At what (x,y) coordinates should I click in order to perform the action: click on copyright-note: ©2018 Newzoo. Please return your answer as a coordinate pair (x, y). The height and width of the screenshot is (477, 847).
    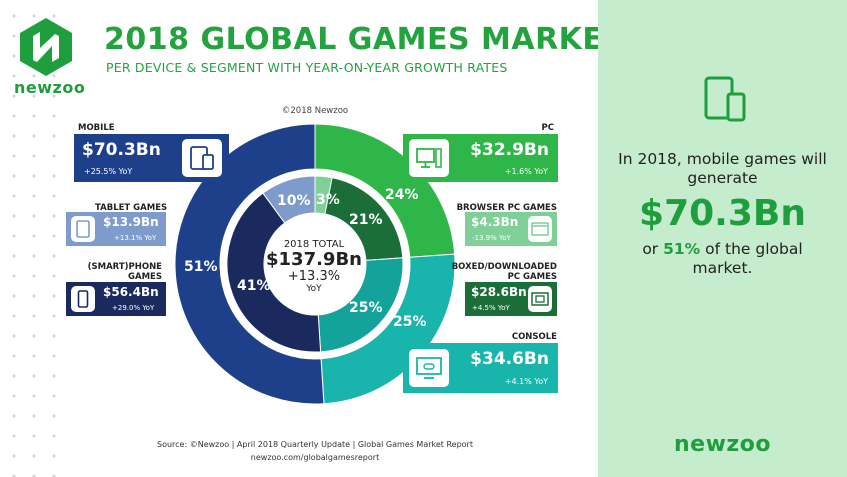
    Looking at the image, I should click on (315, 111).